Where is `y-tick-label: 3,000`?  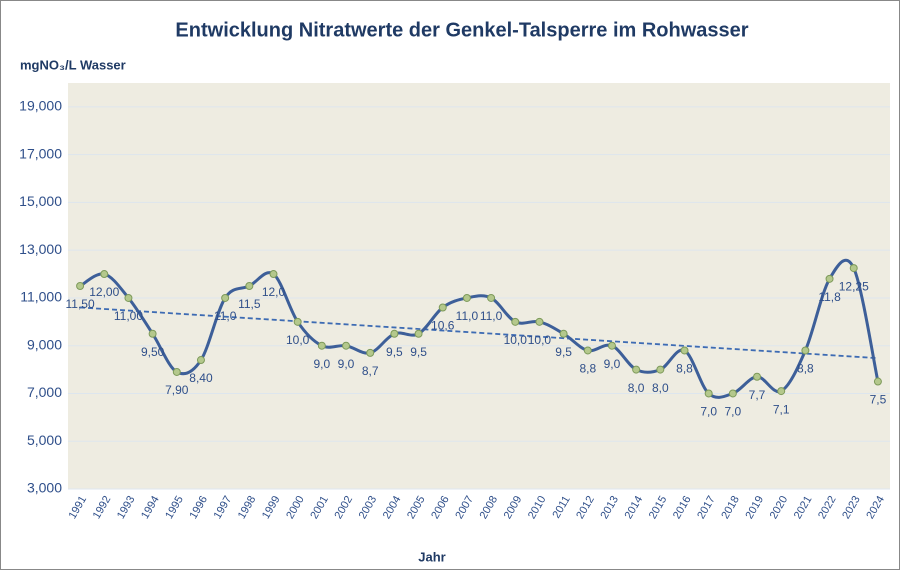
y-tick-label: 3,000 is located at coordinates (44, 488).